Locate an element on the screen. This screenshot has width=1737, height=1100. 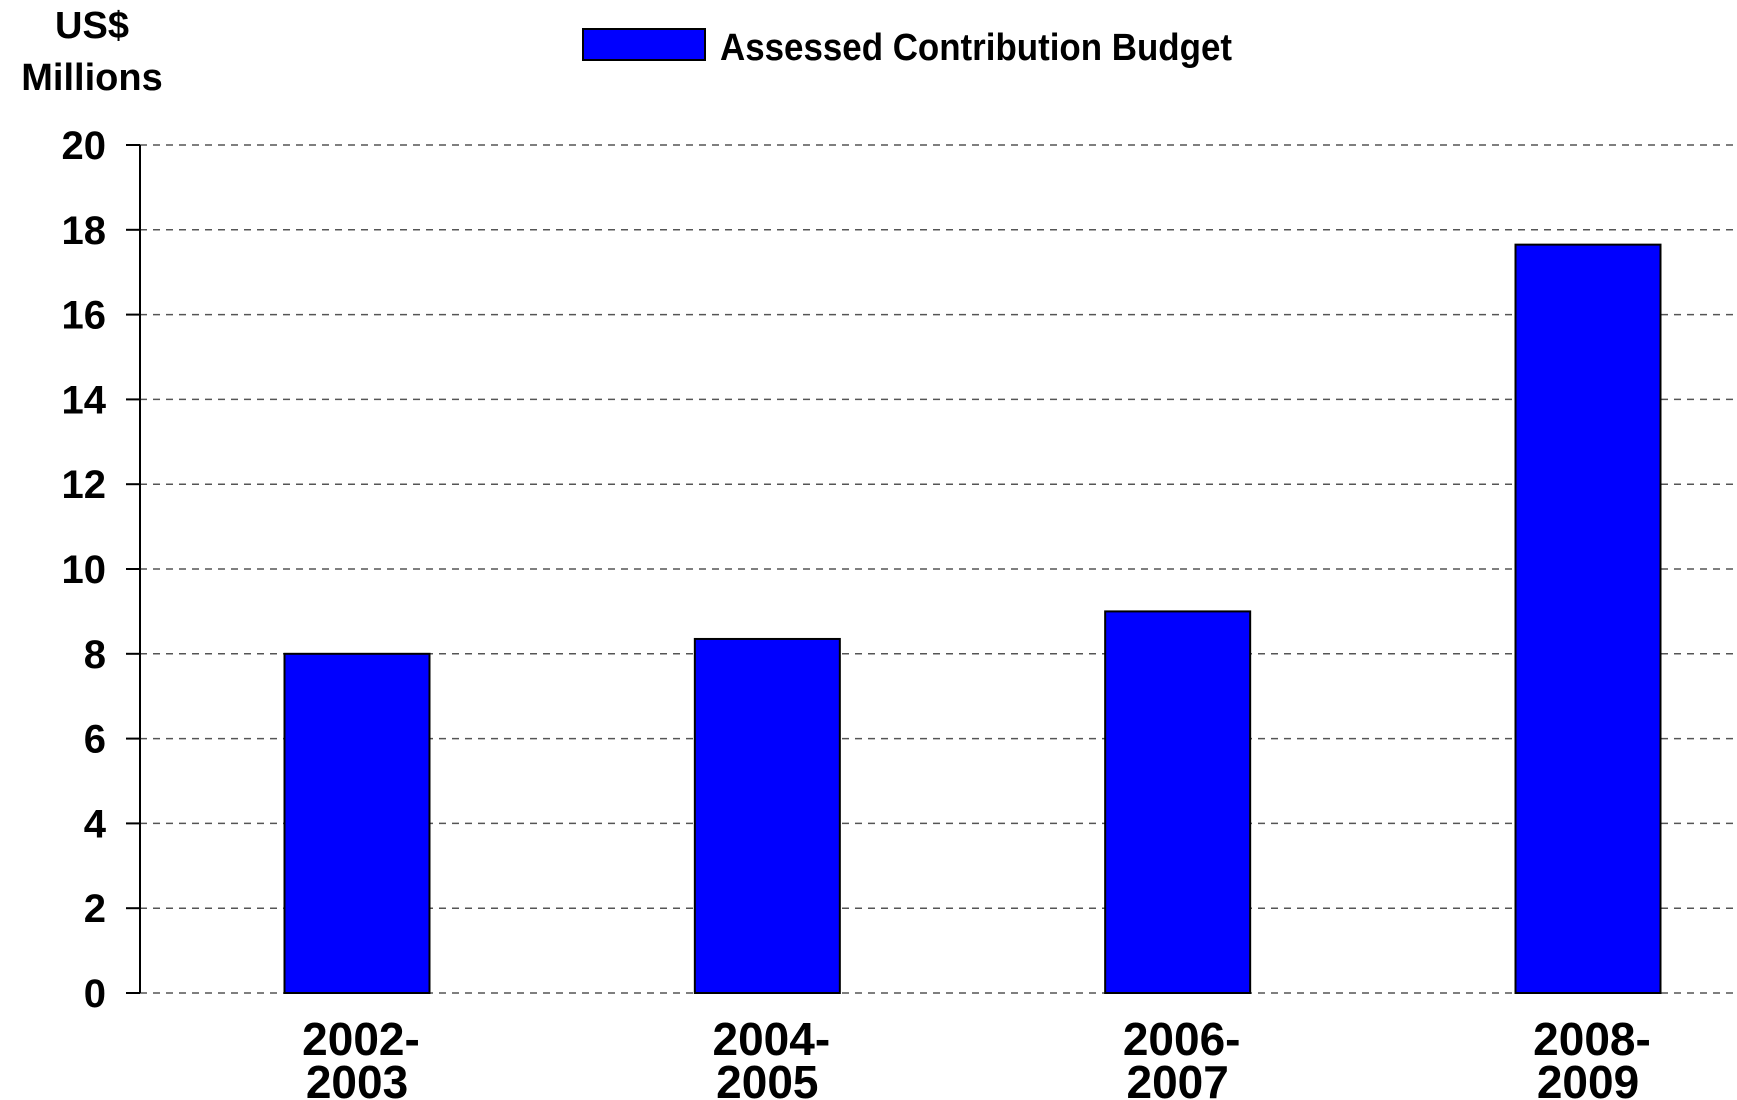
y-tick-label: 12 is located at coordinates (84, 485).